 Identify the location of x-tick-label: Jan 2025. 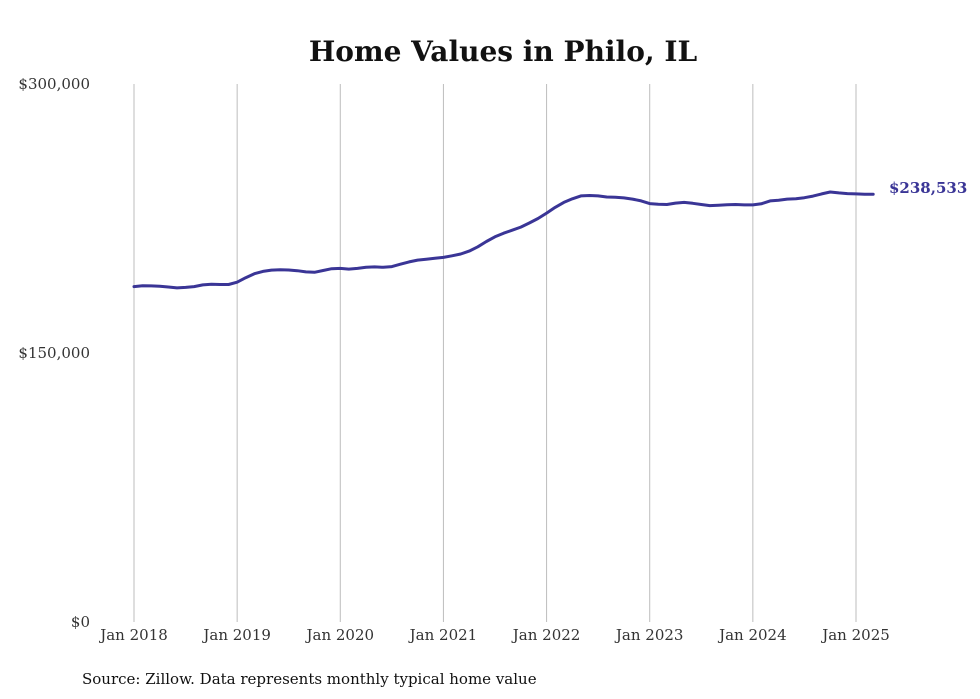
(855, 635).